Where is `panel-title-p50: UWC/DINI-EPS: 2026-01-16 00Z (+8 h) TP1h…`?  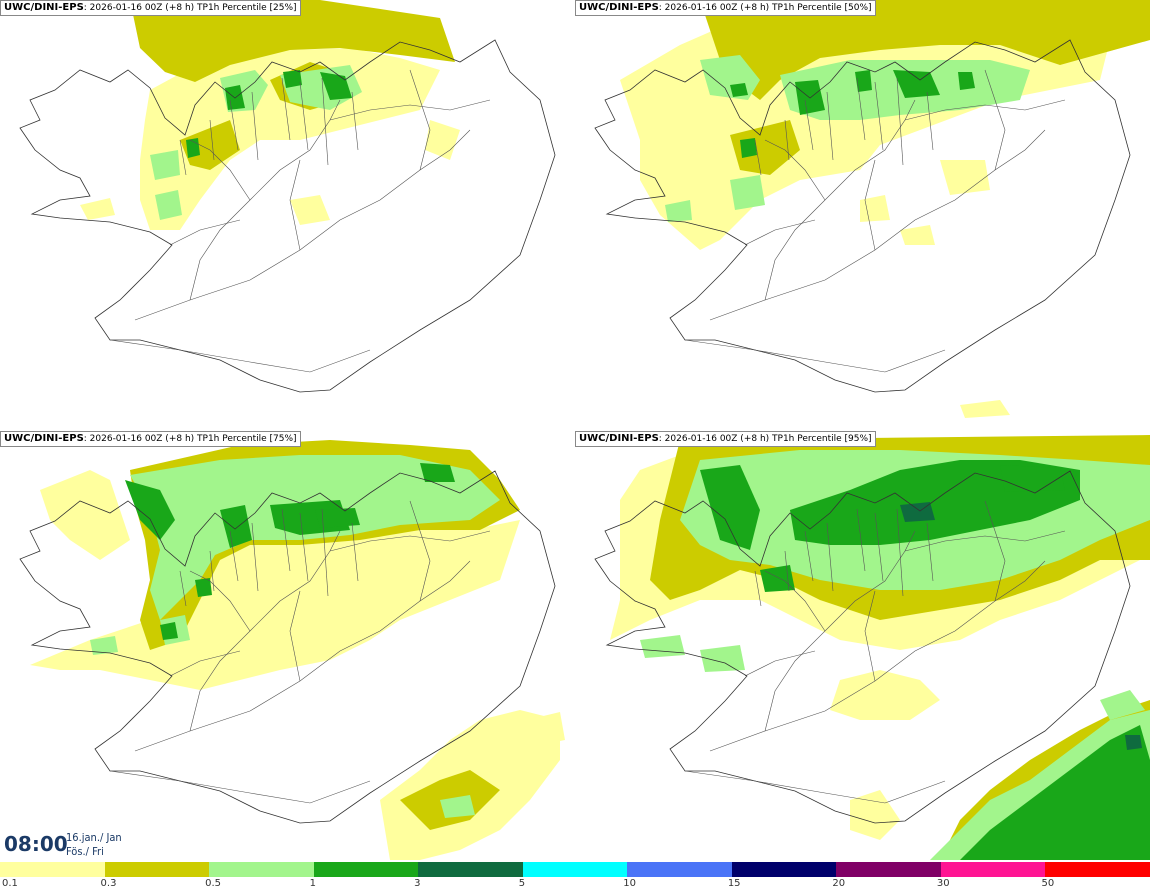 panel-title-p50: UWC/DINI-EPS: 2026-01-16 00Z (+8 h) TP1h… is located at coordinates (725, 8).